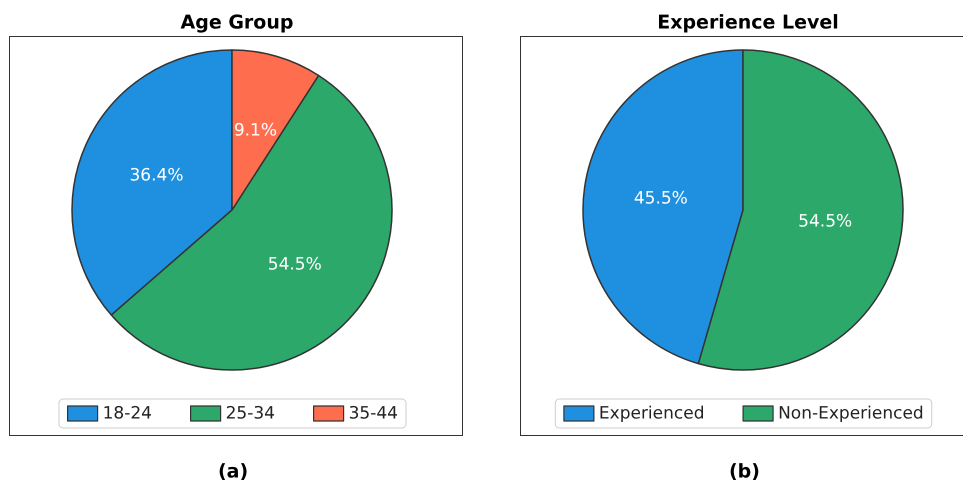  I want to click on chart-title: Experience Level, so click(748, 23).